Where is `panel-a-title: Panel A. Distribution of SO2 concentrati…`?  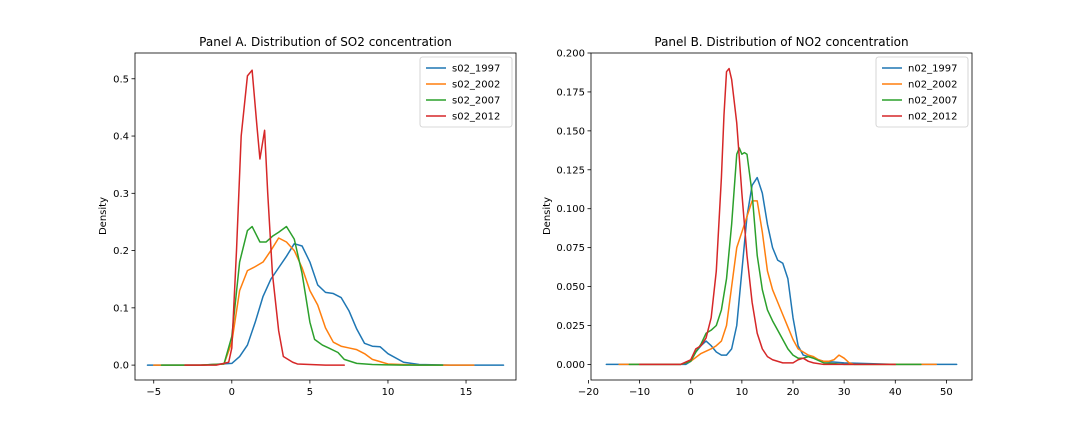 panel-a-title: Panel A. Distribution of SO2 concentrati… is located at coordinates (325, 42).